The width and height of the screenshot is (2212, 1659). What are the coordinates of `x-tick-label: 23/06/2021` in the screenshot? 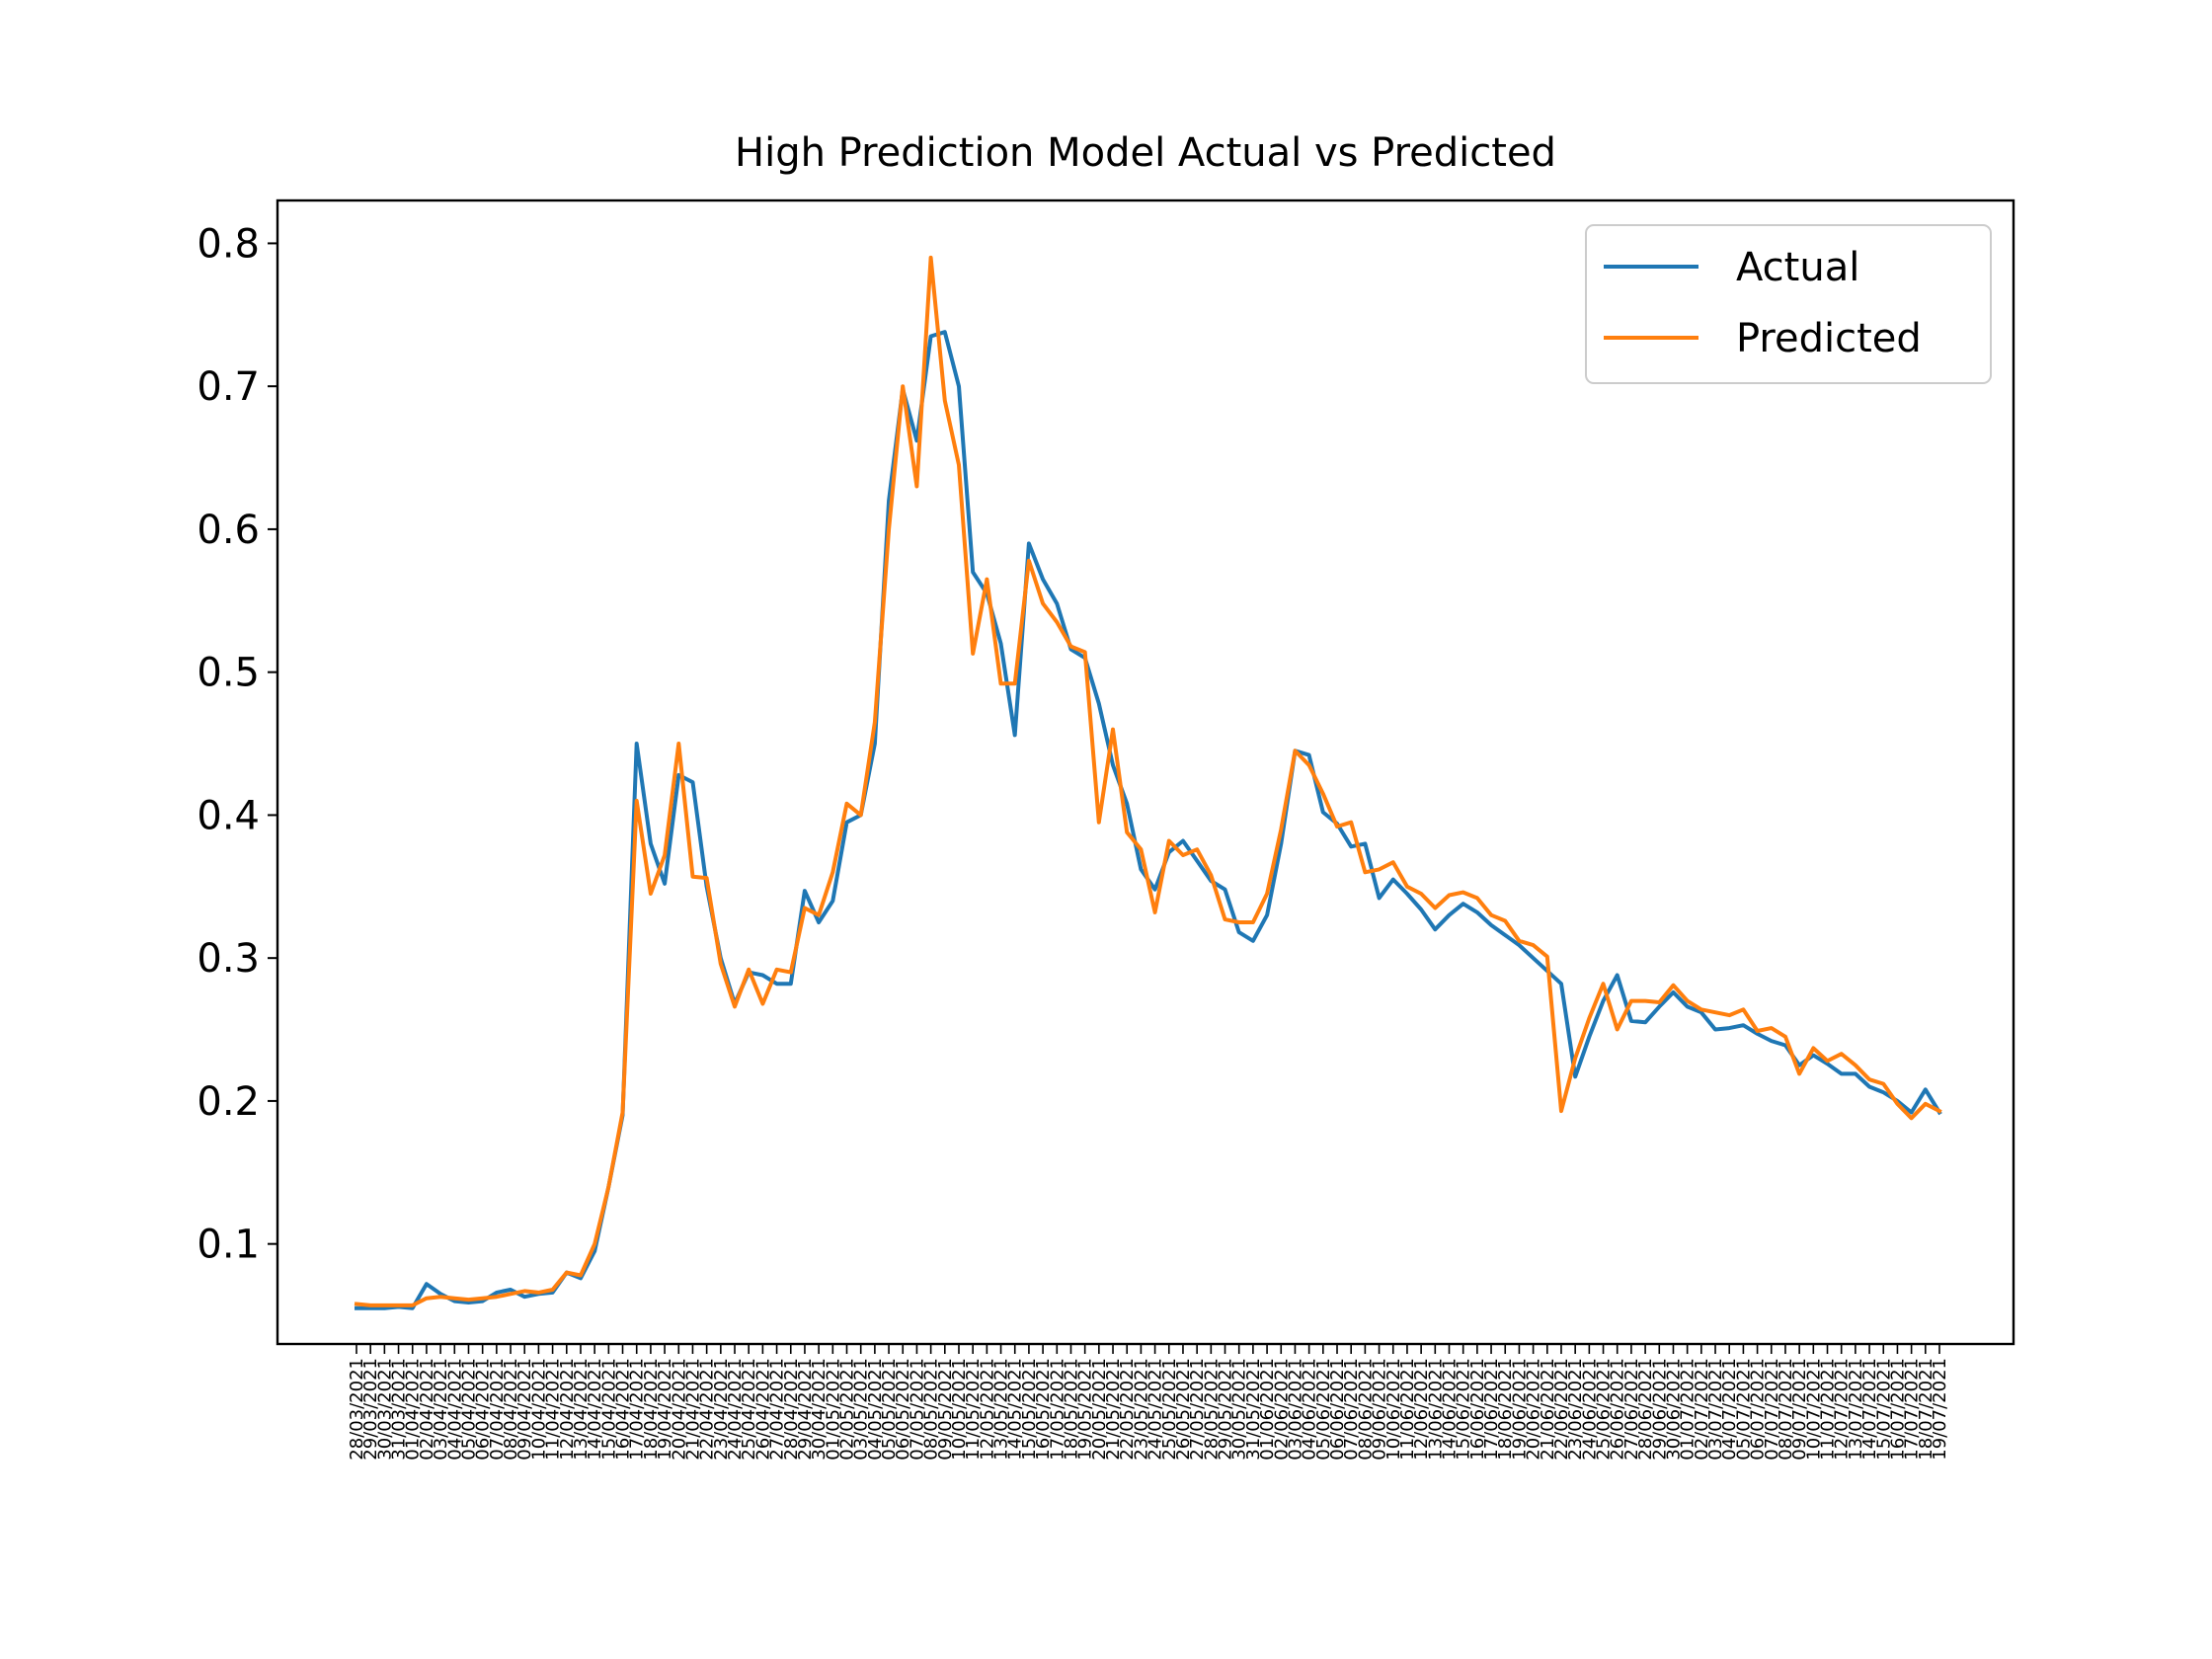 It's located at (1576, 1410).